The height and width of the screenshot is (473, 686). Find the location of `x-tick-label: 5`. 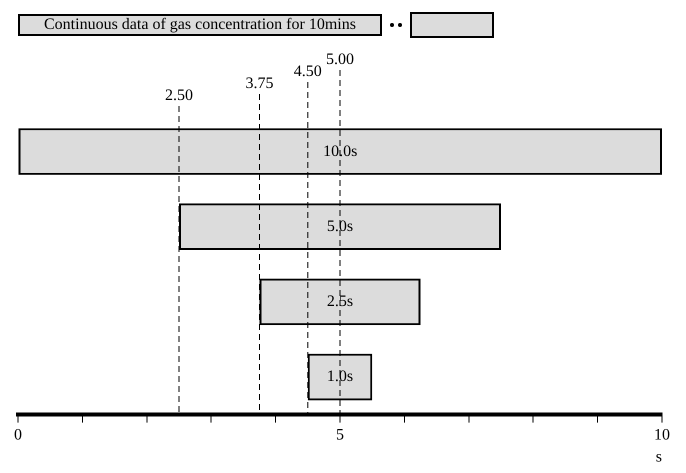

x-tick-label: 5 is located at coordinates (340, 435).